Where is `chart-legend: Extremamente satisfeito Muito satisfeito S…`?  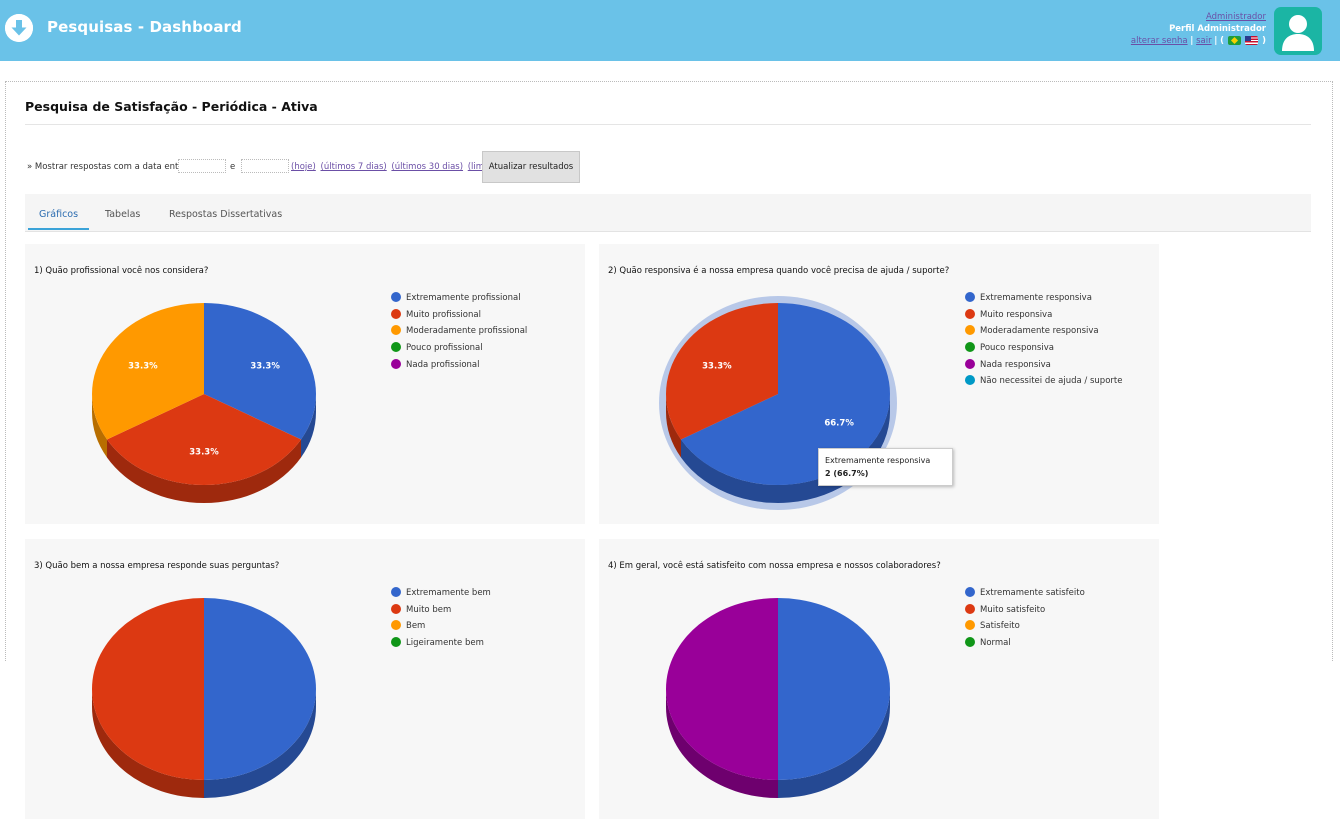 chart-legend: Extremamente satisfeito Muito satisfeito S… is located at coordinates (1025, 620).